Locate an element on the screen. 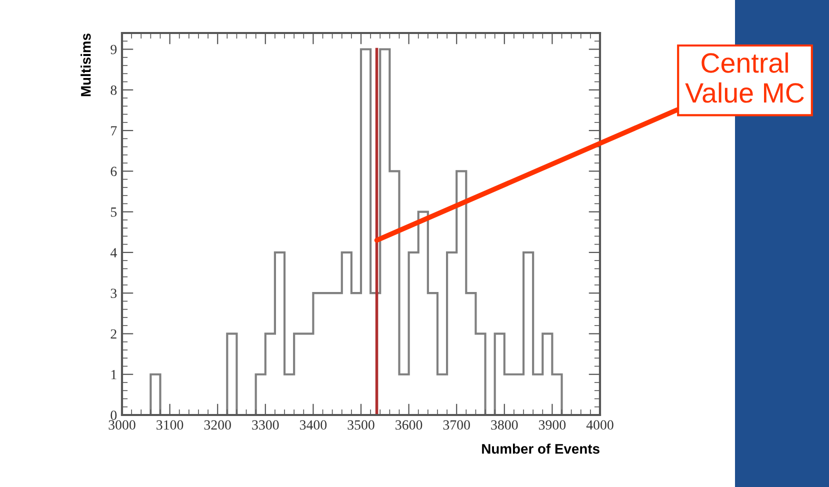  annotation: Central Value MC is located at coordinates (744, 77).